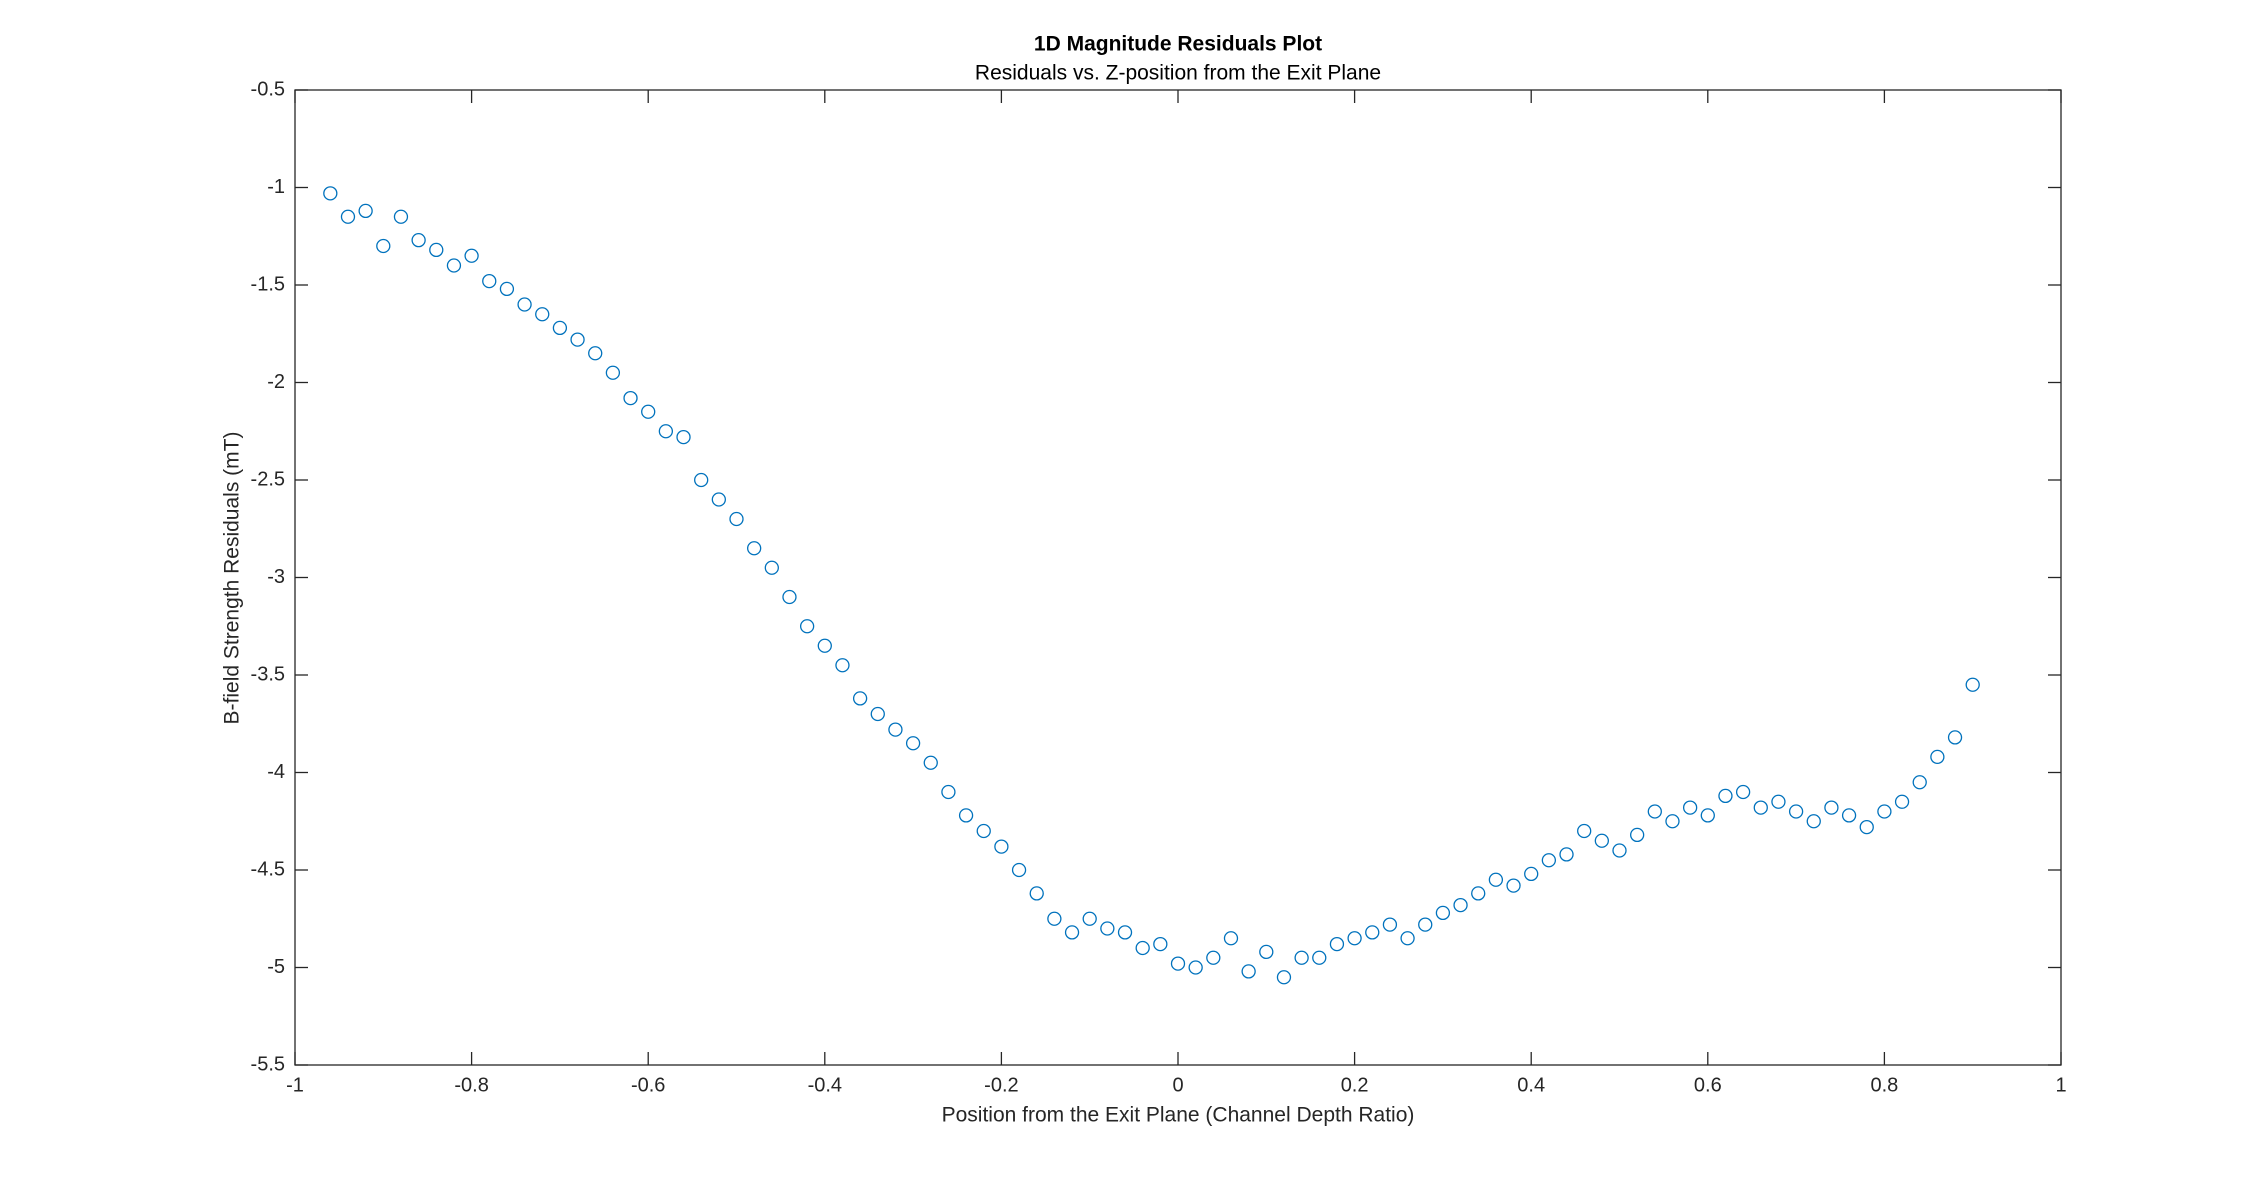 This screenshot has width=2250, height=1183. What do you see at coordinates (268, 284) in the screenshot?
I see `y-tick-label: -1.5` at bounding box center [268, 284].